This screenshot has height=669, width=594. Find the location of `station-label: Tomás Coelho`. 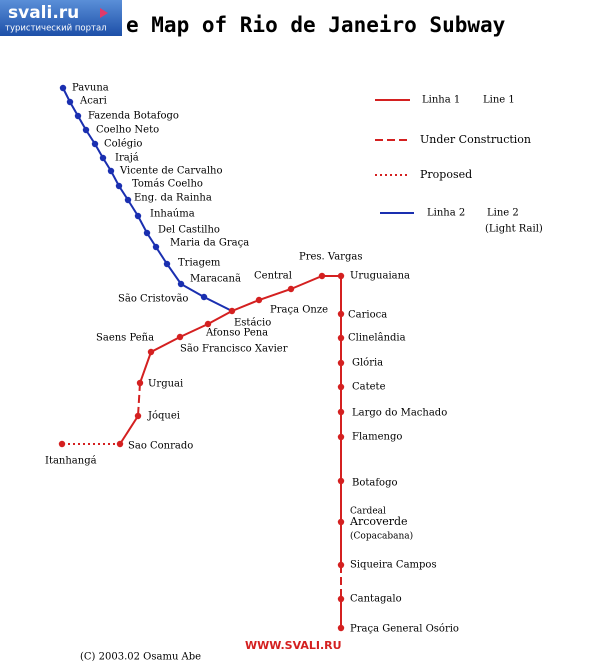

station-label: Tomás Coelho is located at coordinates (167, 184).